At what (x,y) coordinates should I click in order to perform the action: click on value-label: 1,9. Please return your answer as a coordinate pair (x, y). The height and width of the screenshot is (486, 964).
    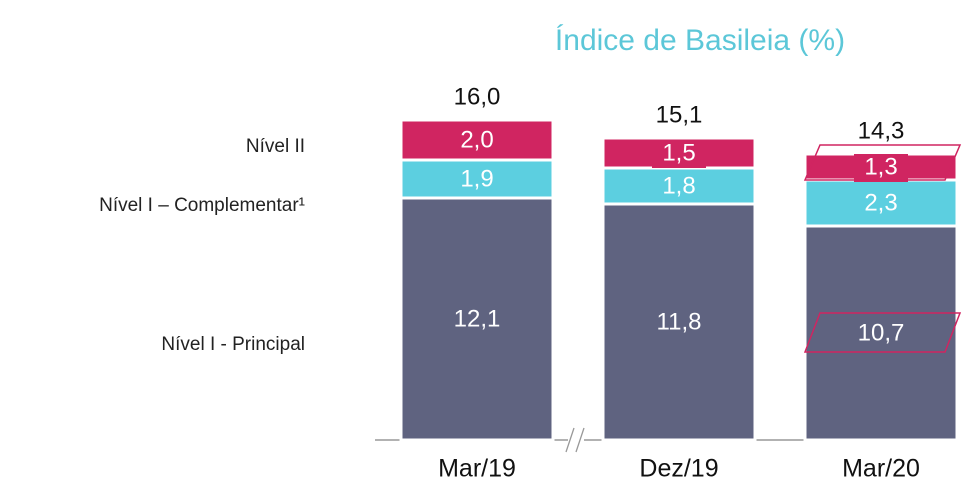
    Looking at the image, I should click on (476, 178).